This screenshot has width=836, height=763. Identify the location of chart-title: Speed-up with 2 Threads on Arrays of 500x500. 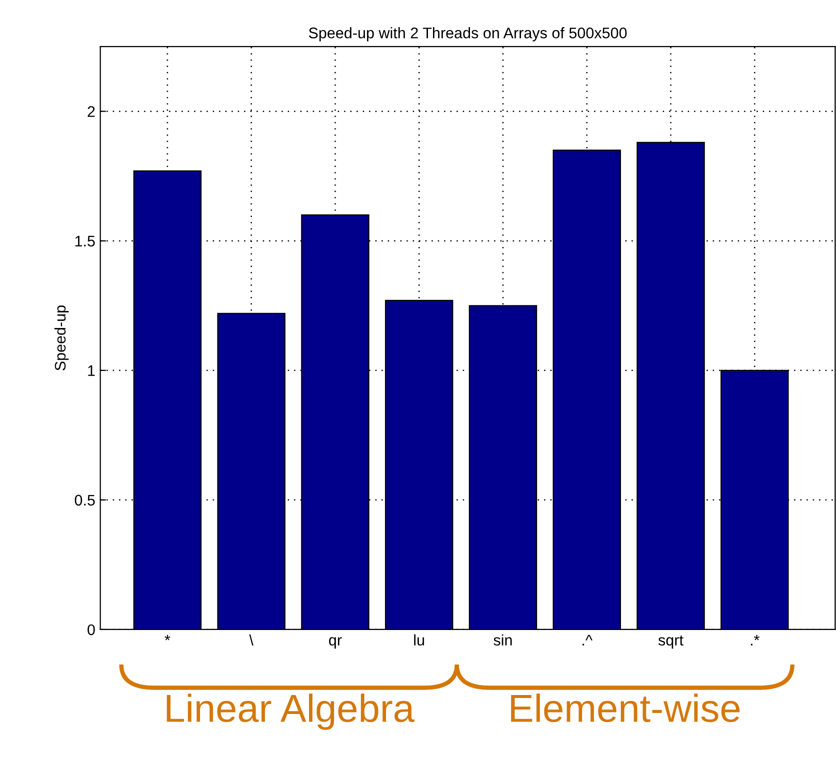
(467, 34).